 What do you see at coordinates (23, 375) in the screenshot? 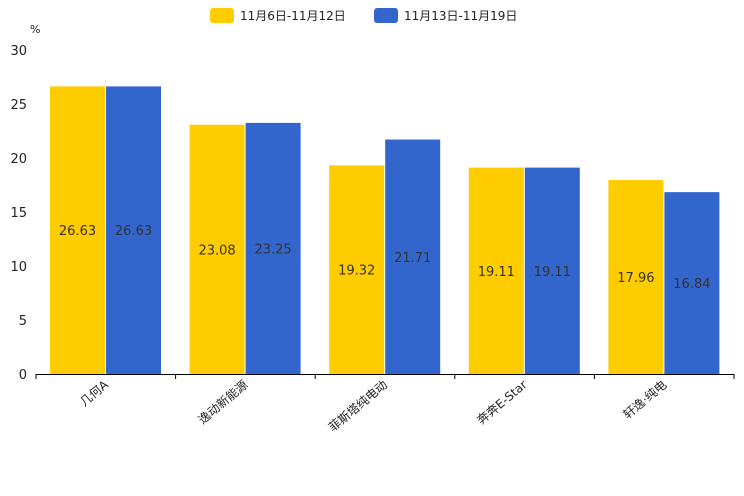
I see `y-tick-label: 0` at bounding box center [23, 375].